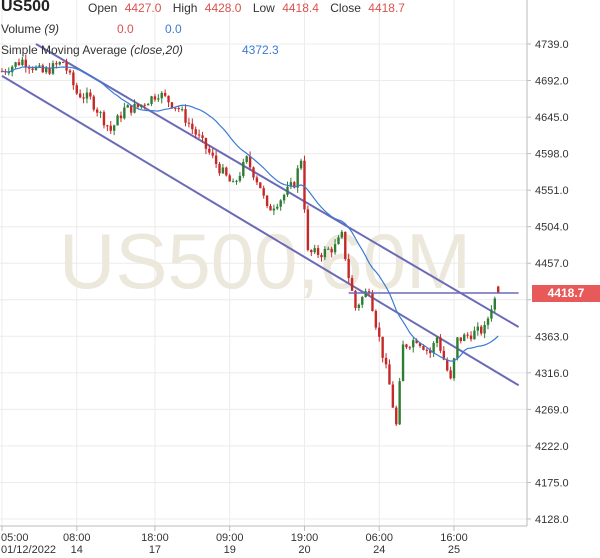 Image resolution: width=600 pixels, height=558 pixels. I want to click on y-tick-label: 4551.0, so click(552, 191).